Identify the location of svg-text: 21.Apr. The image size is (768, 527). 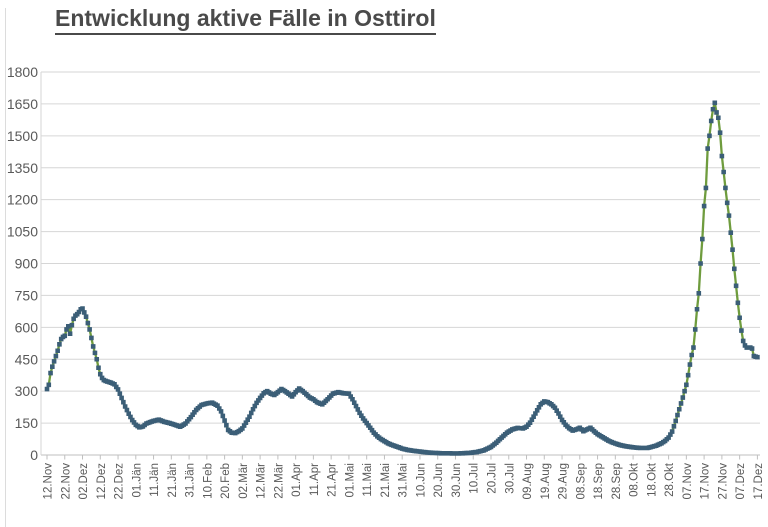
(333, 480).